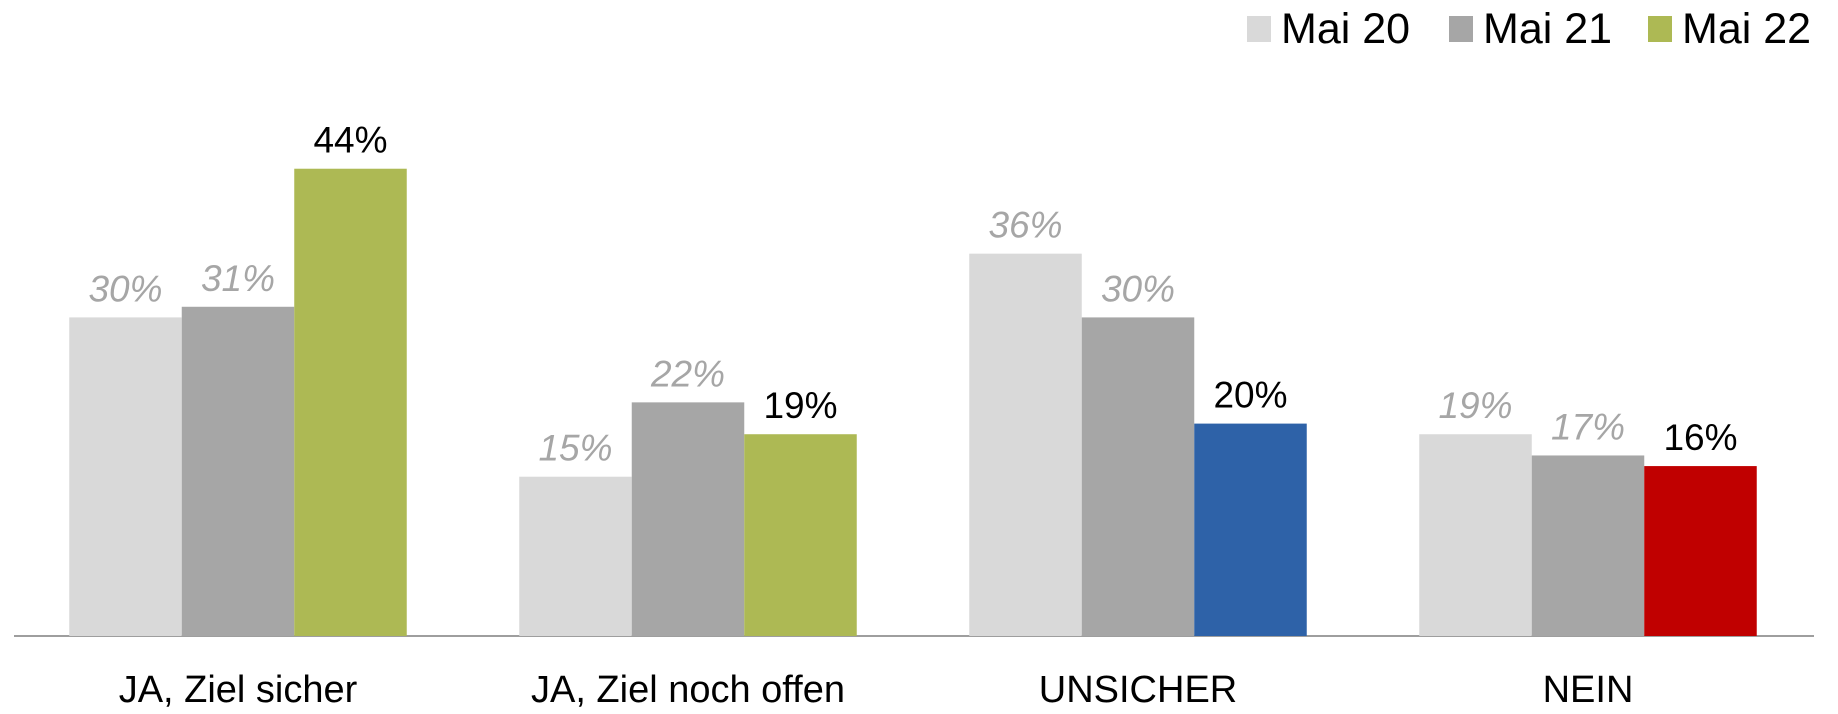 This screenshot has height=714, width=1838. What do you see at coordinates (1588, 690) in the screenshot?
I see `x-tick-label: NEIN` at bounding box center [1588, 690].